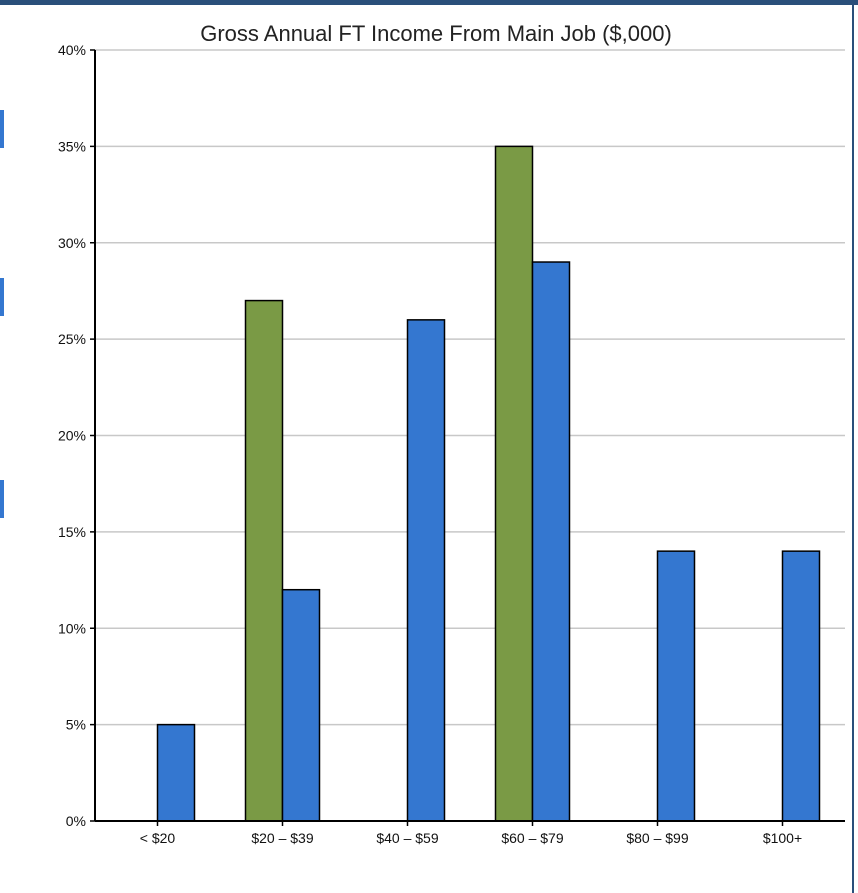  Describe the element at coordinates (72, 243) in the screenshot. I see `y-tick-label: 30%` at that location.